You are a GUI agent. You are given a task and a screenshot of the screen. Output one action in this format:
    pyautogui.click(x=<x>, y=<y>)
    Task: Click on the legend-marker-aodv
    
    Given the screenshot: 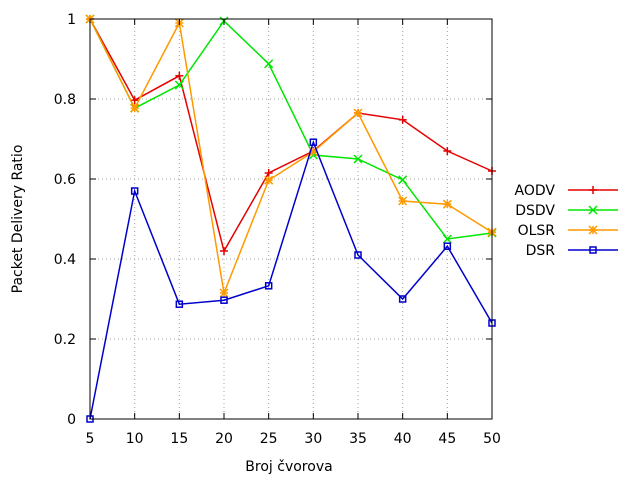 What is the action you would take?
    pyautogui.click(x=593, y=190)
    